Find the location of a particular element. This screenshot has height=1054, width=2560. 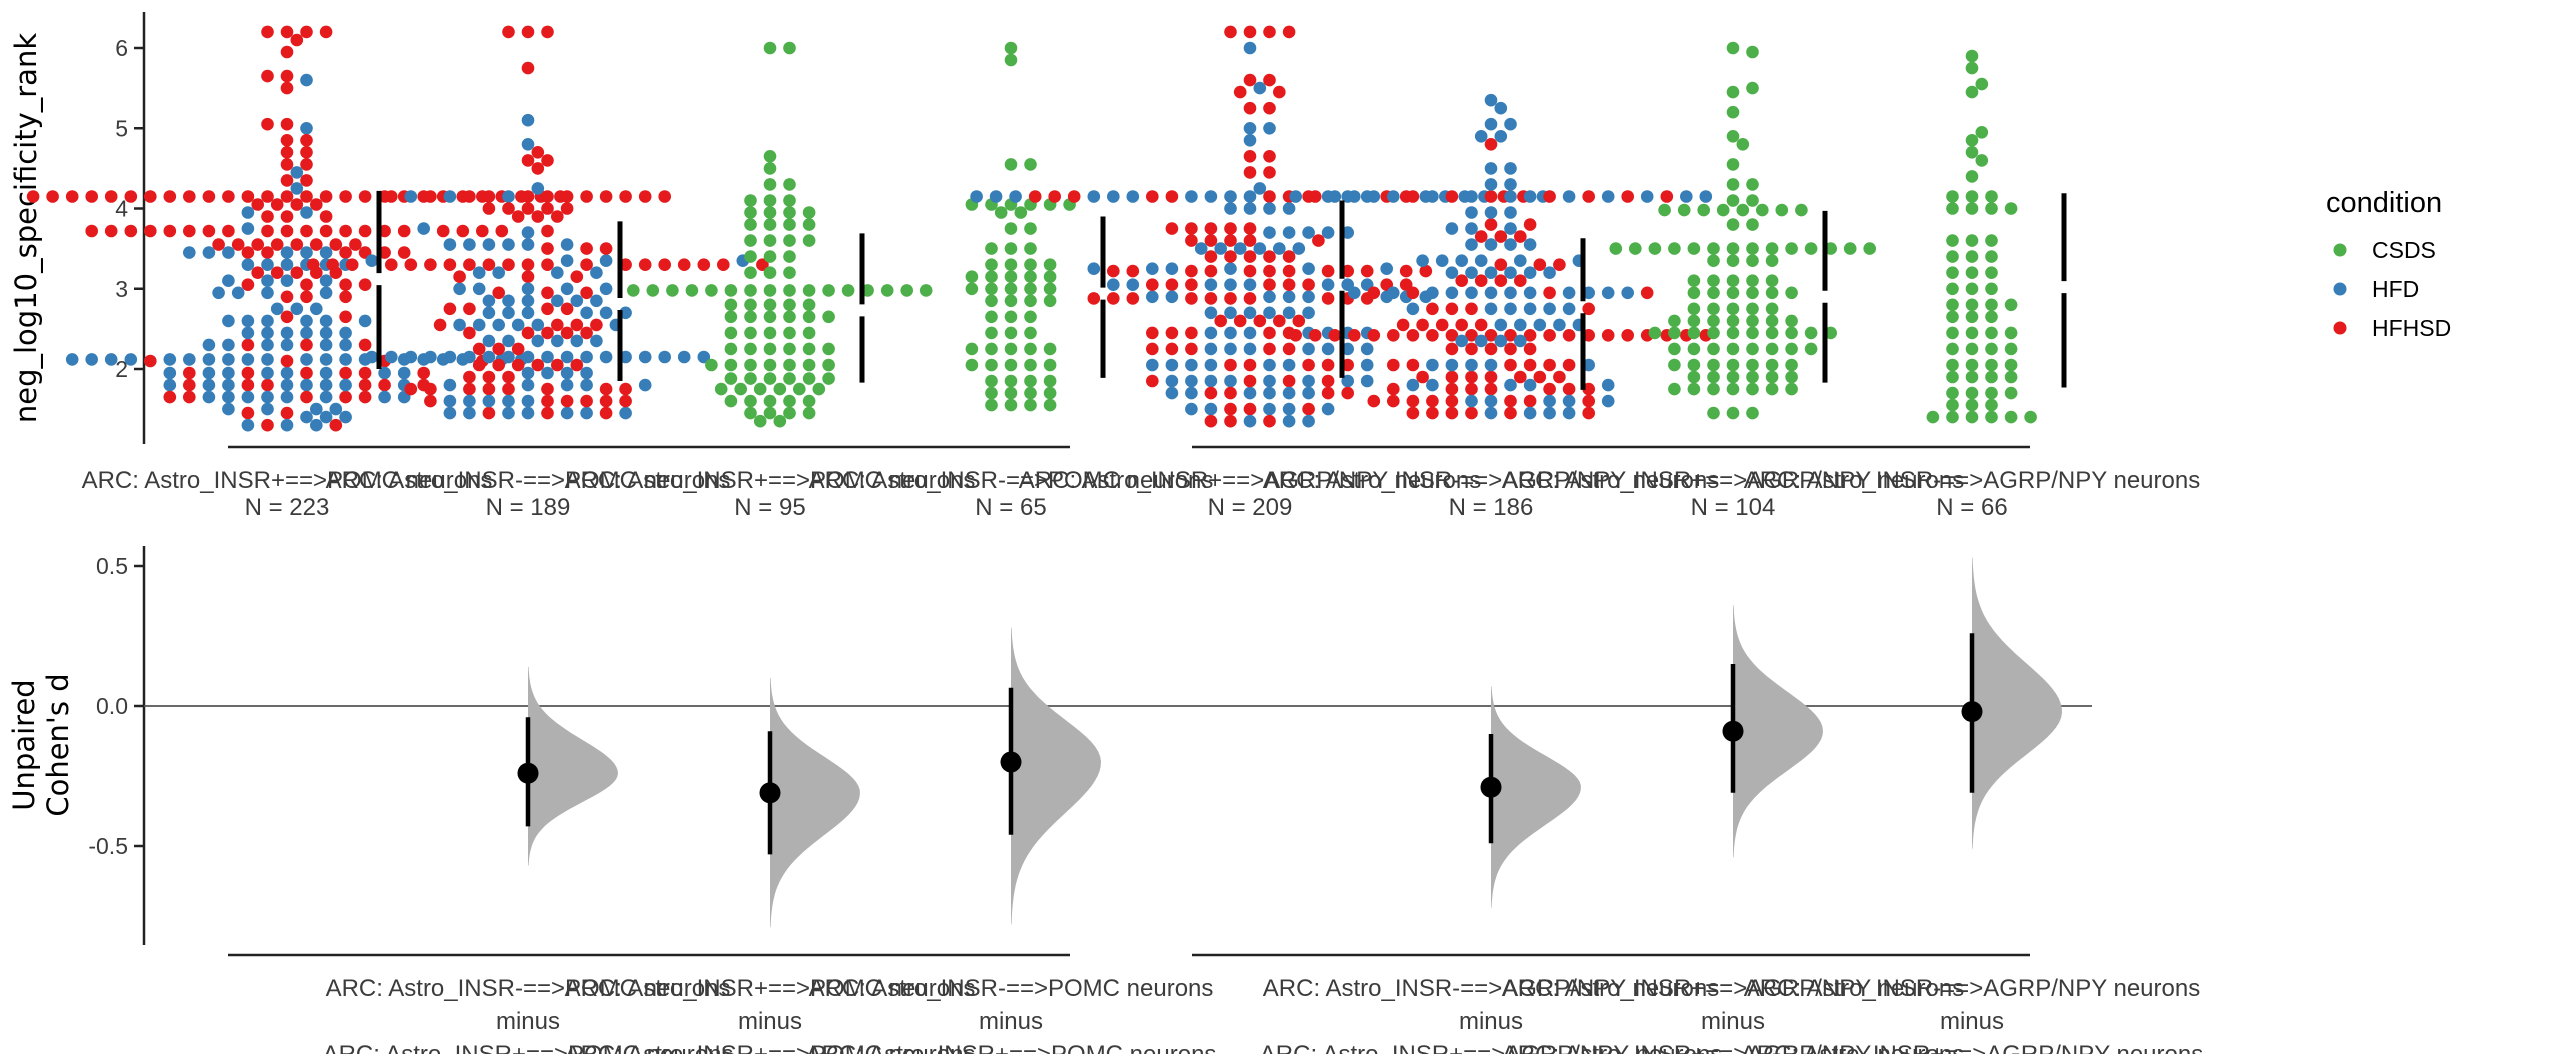

bottom-y-tick-label: 0.5 is located at coordinates (112, 566).